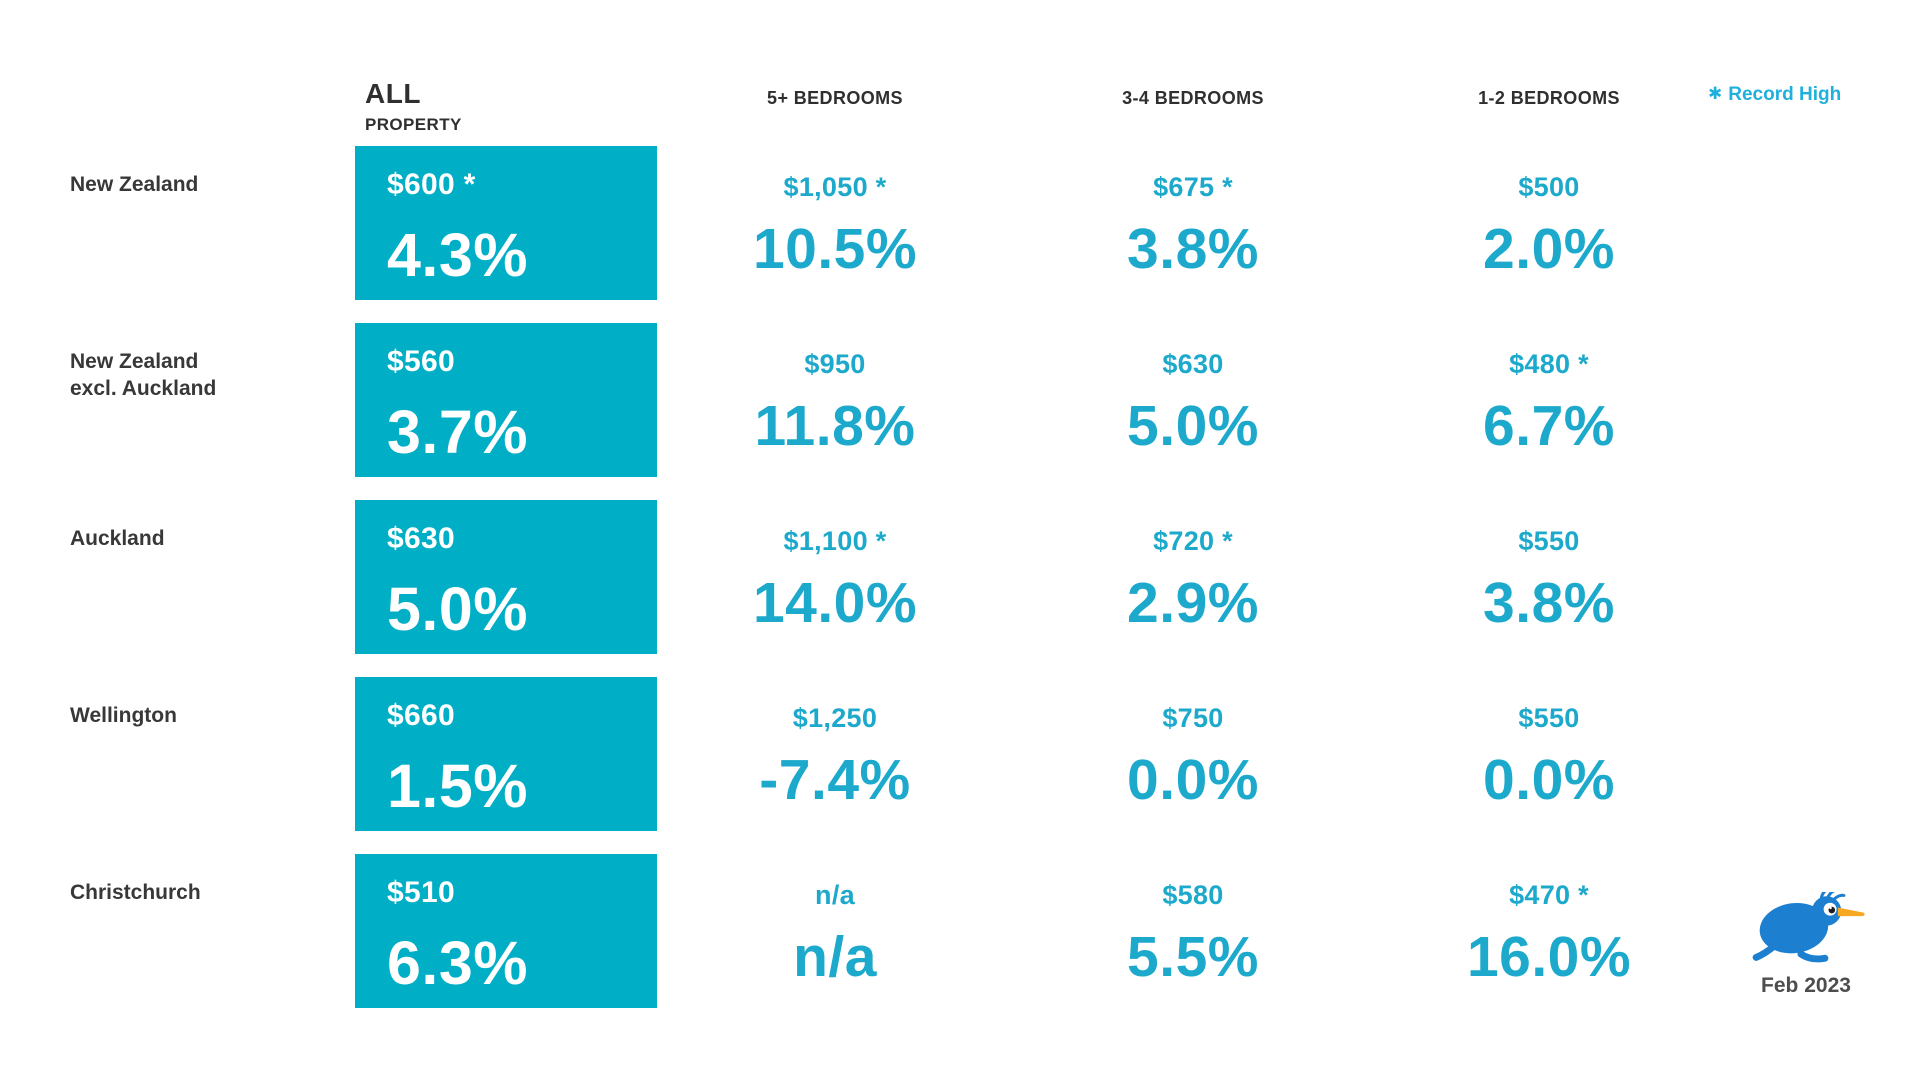 The width and height of the screenshot is (1920, 1080). I want to click on region-label-line1: Wellington, so click(123, 715).